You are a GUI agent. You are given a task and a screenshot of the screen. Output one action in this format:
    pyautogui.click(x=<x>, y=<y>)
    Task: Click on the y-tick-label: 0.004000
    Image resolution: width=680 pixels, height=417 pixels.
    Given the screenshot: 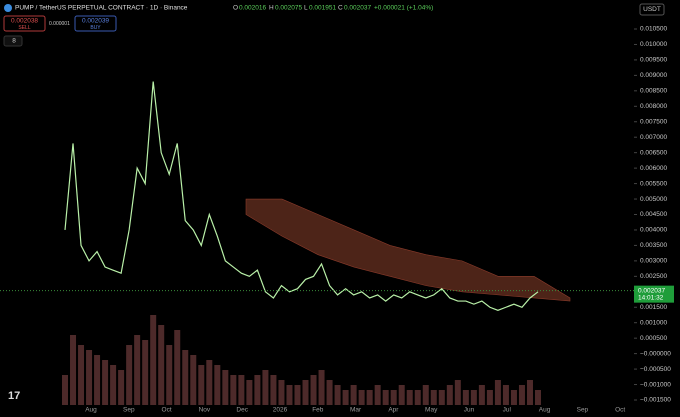 What is the action you would take?
    pyautogui.click(x=653, y=230)
    